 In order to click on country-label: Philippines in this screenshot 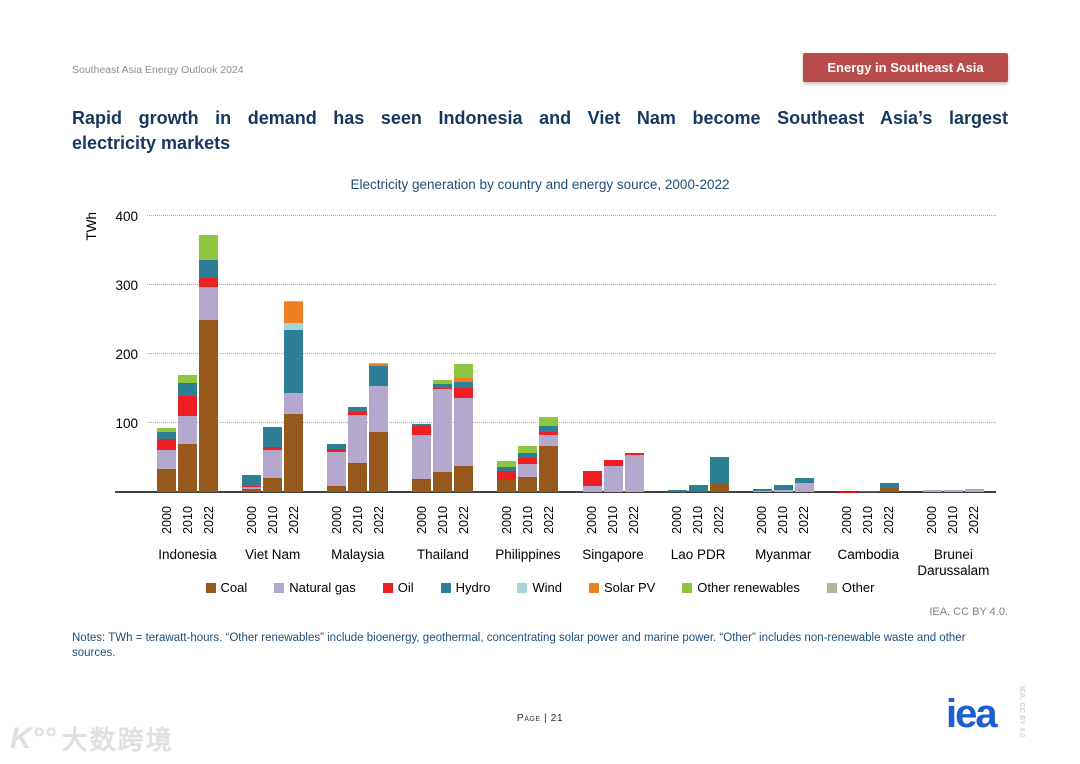, I will do `click(528, 554)`.